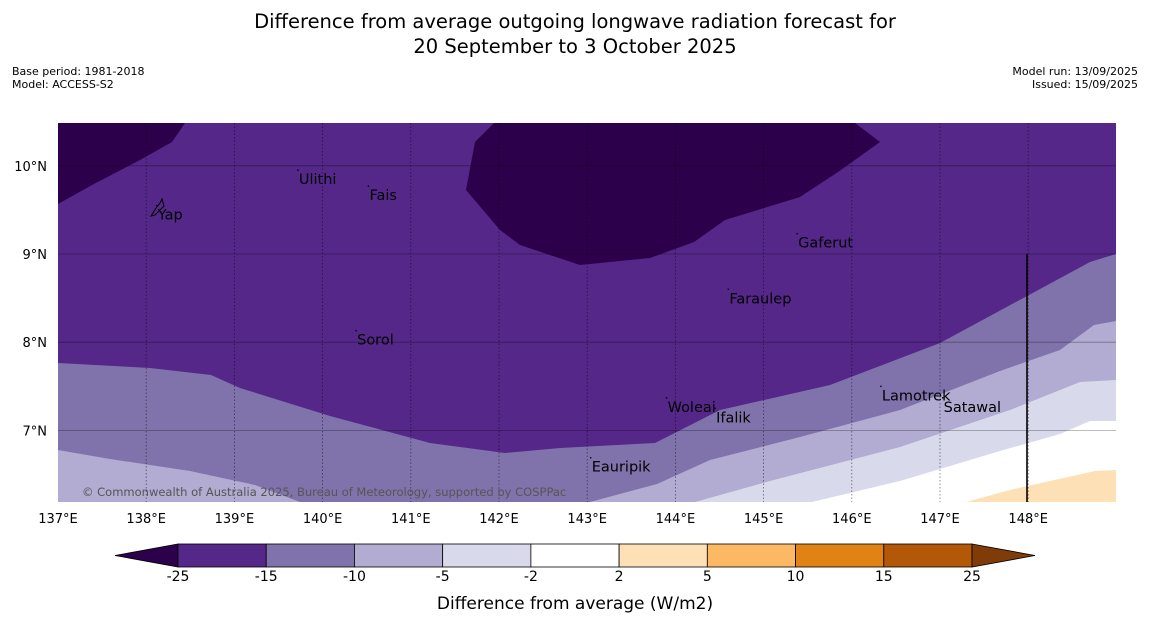  What do you see at coordinates (1084, 84) in the screenshot?
I see `issued-text: Issued: 15/09/2025` at bounding box center [1084, 84].